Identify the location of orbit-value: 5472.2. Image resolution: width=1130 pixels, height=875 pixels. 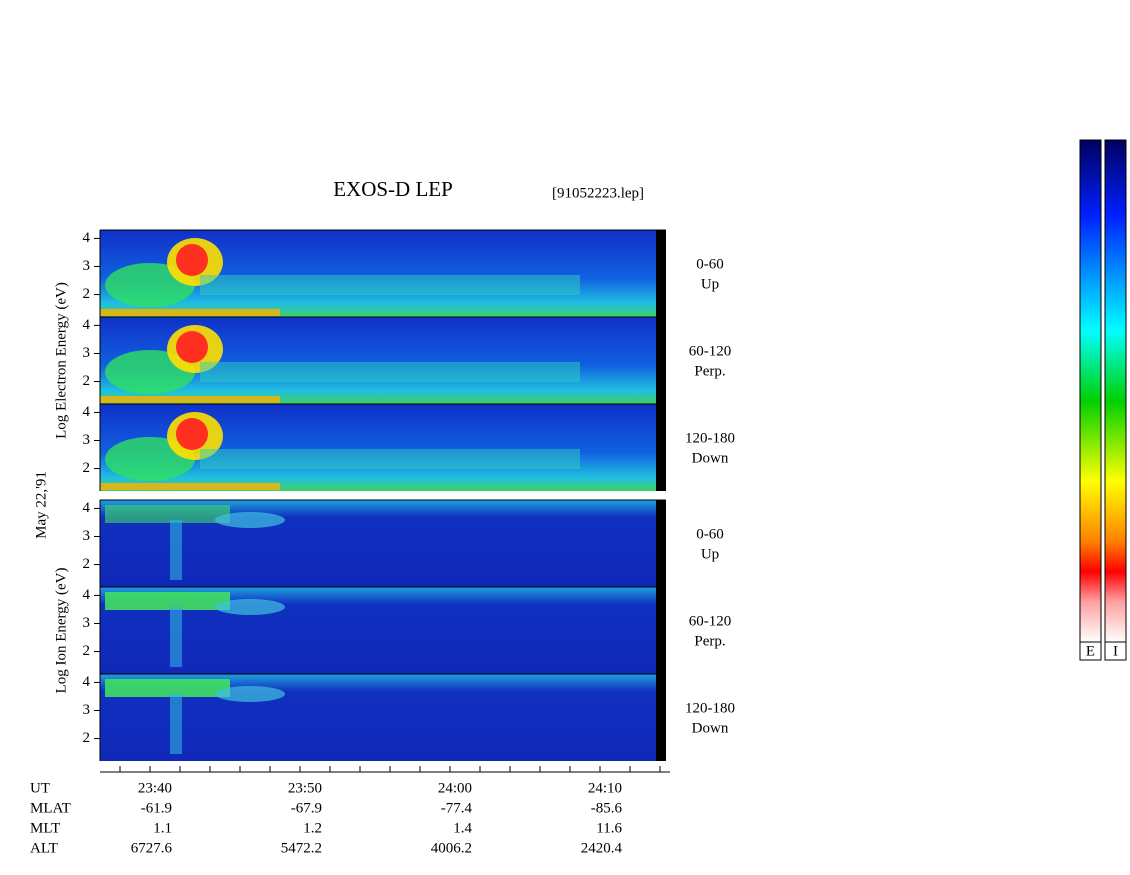
(301, 848).